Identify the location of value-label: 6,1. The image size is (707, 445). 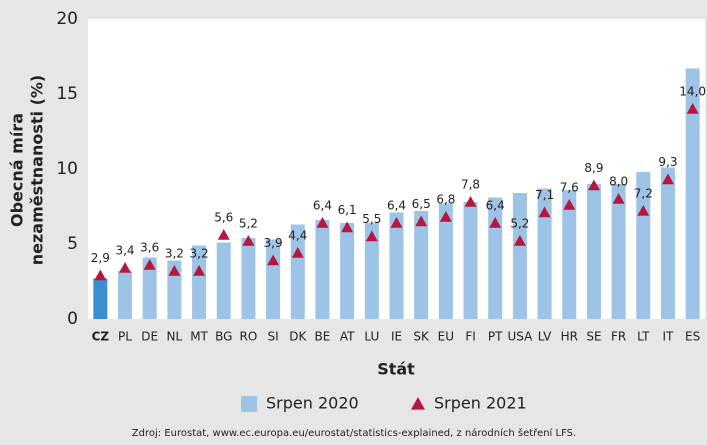
(347, 210).